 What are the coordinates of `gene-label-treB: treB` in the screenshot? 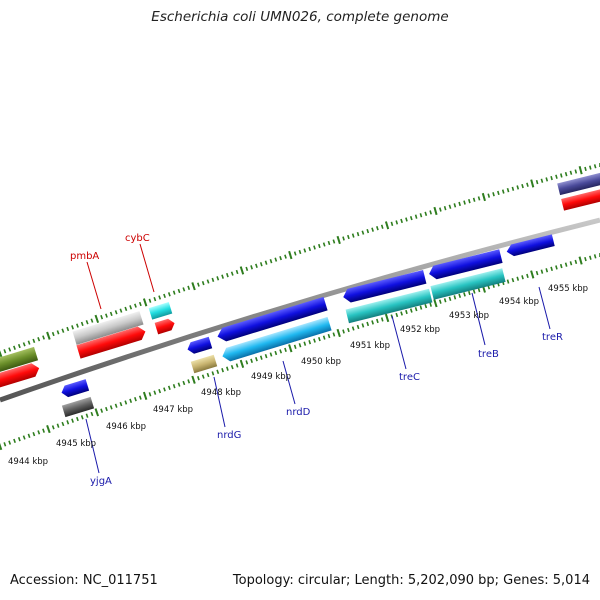 It's located at (488, 354).